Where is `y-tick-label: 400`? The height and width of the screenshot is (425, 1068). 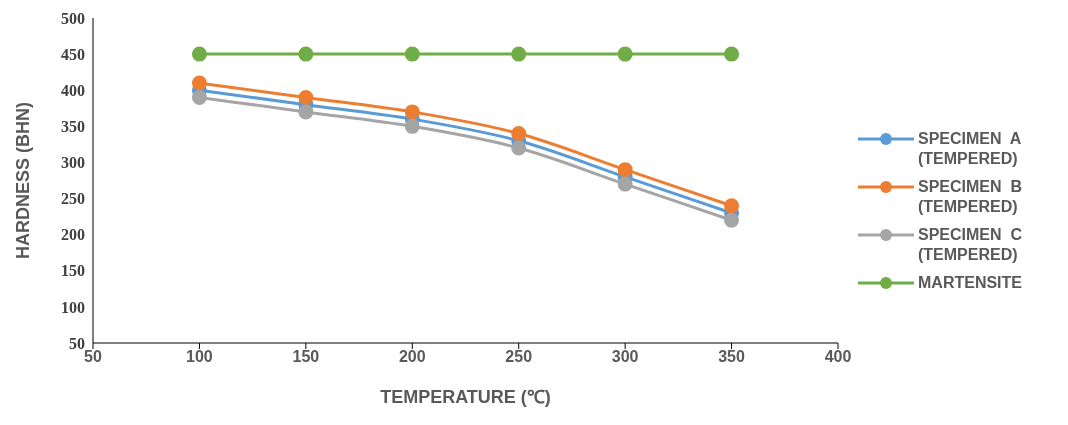 y-tick-label: 400 is located at coordinates (73, 90).